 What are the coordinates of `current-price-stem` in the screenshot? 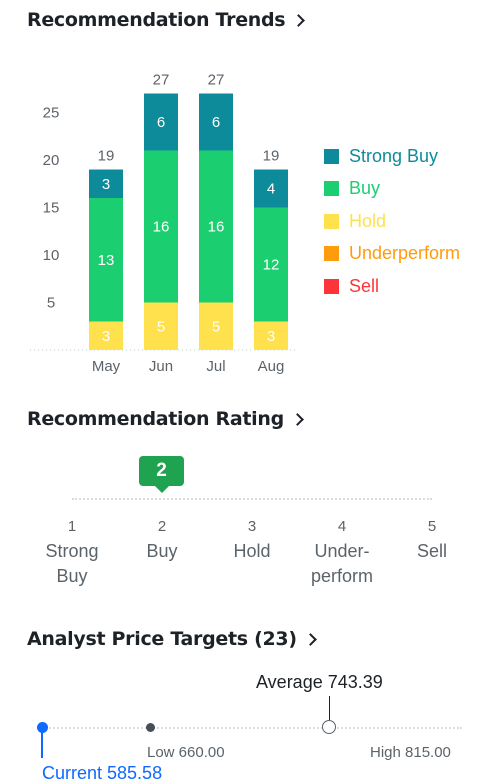 It's located at (42, 745).